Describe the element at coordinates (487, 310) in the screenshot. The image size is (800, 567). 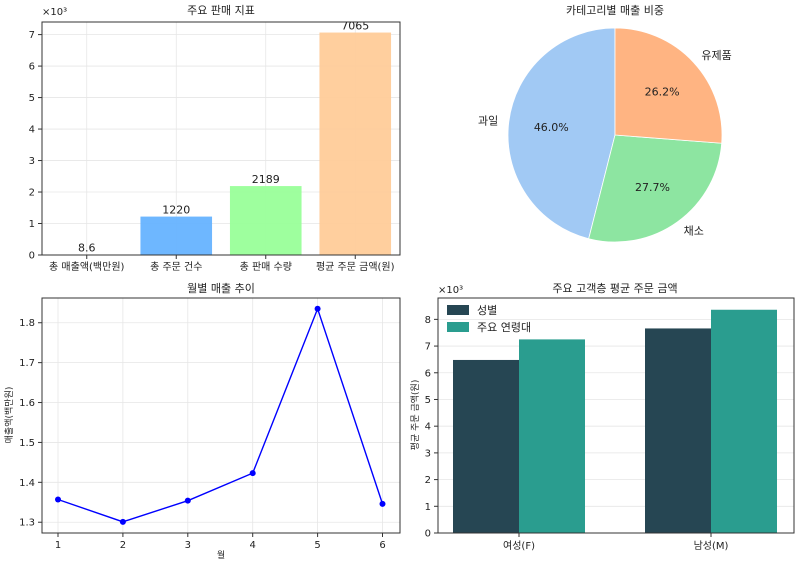
I see `legend-label-gender: 성별` at that location.